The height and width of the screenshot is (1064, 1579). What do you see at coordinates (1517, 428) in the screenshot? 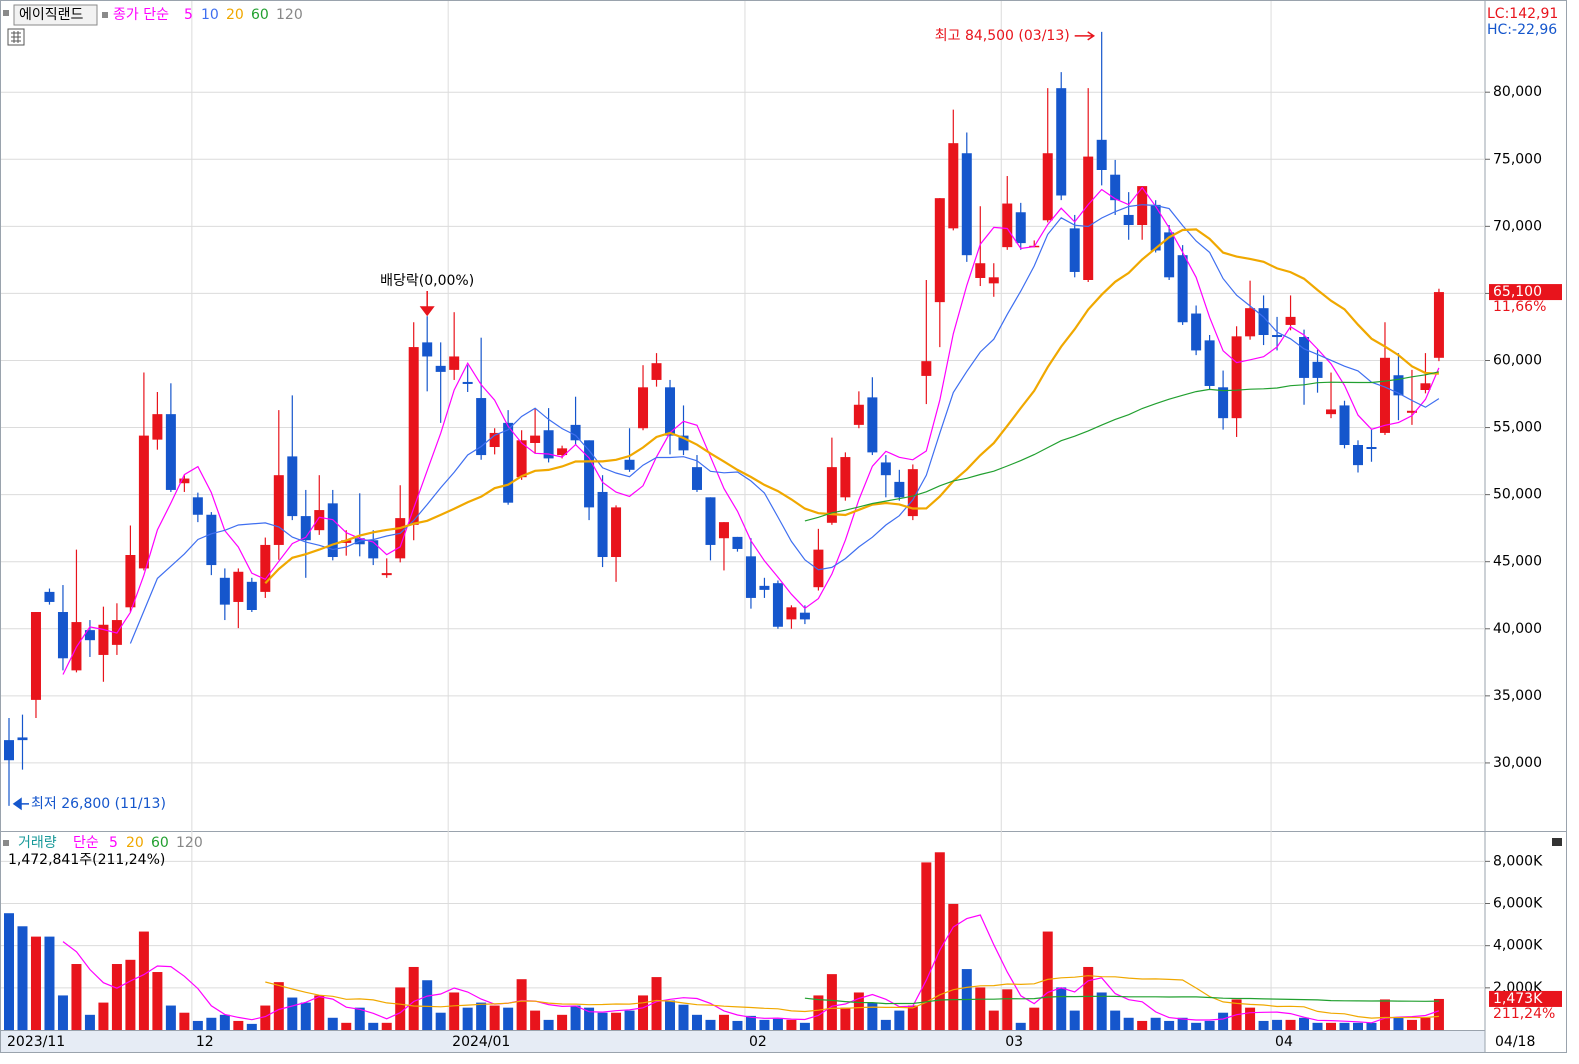
I see `y-tick-label: 55,000` at bounding box center [1517, 428].